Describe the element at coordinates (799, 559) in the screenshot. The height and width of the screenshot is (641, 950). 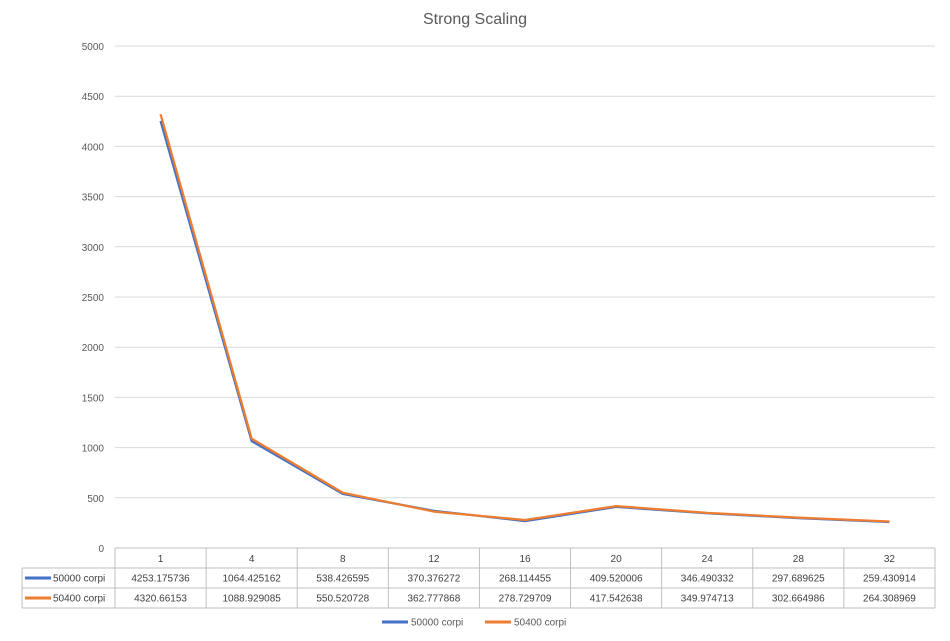
I see `x-tick-label: 28` at that location.